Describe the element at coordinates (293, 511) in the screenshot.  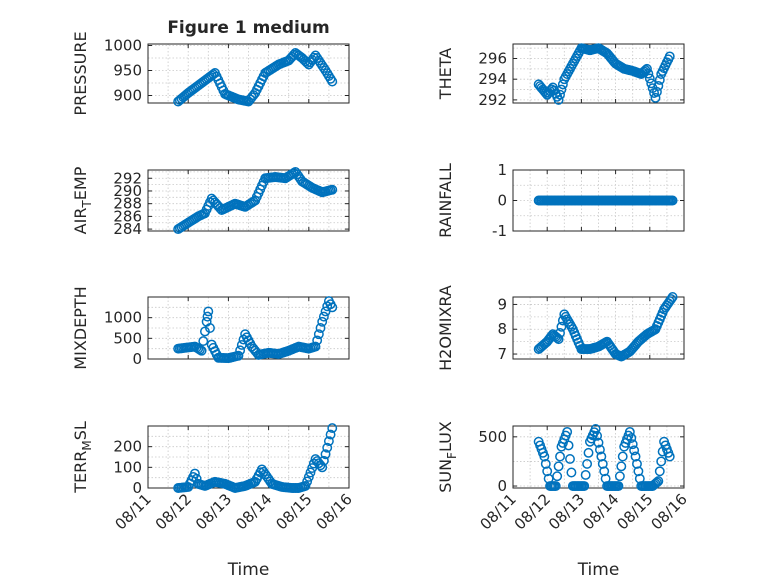
I see `x-tick-label: 08/15` at that location.